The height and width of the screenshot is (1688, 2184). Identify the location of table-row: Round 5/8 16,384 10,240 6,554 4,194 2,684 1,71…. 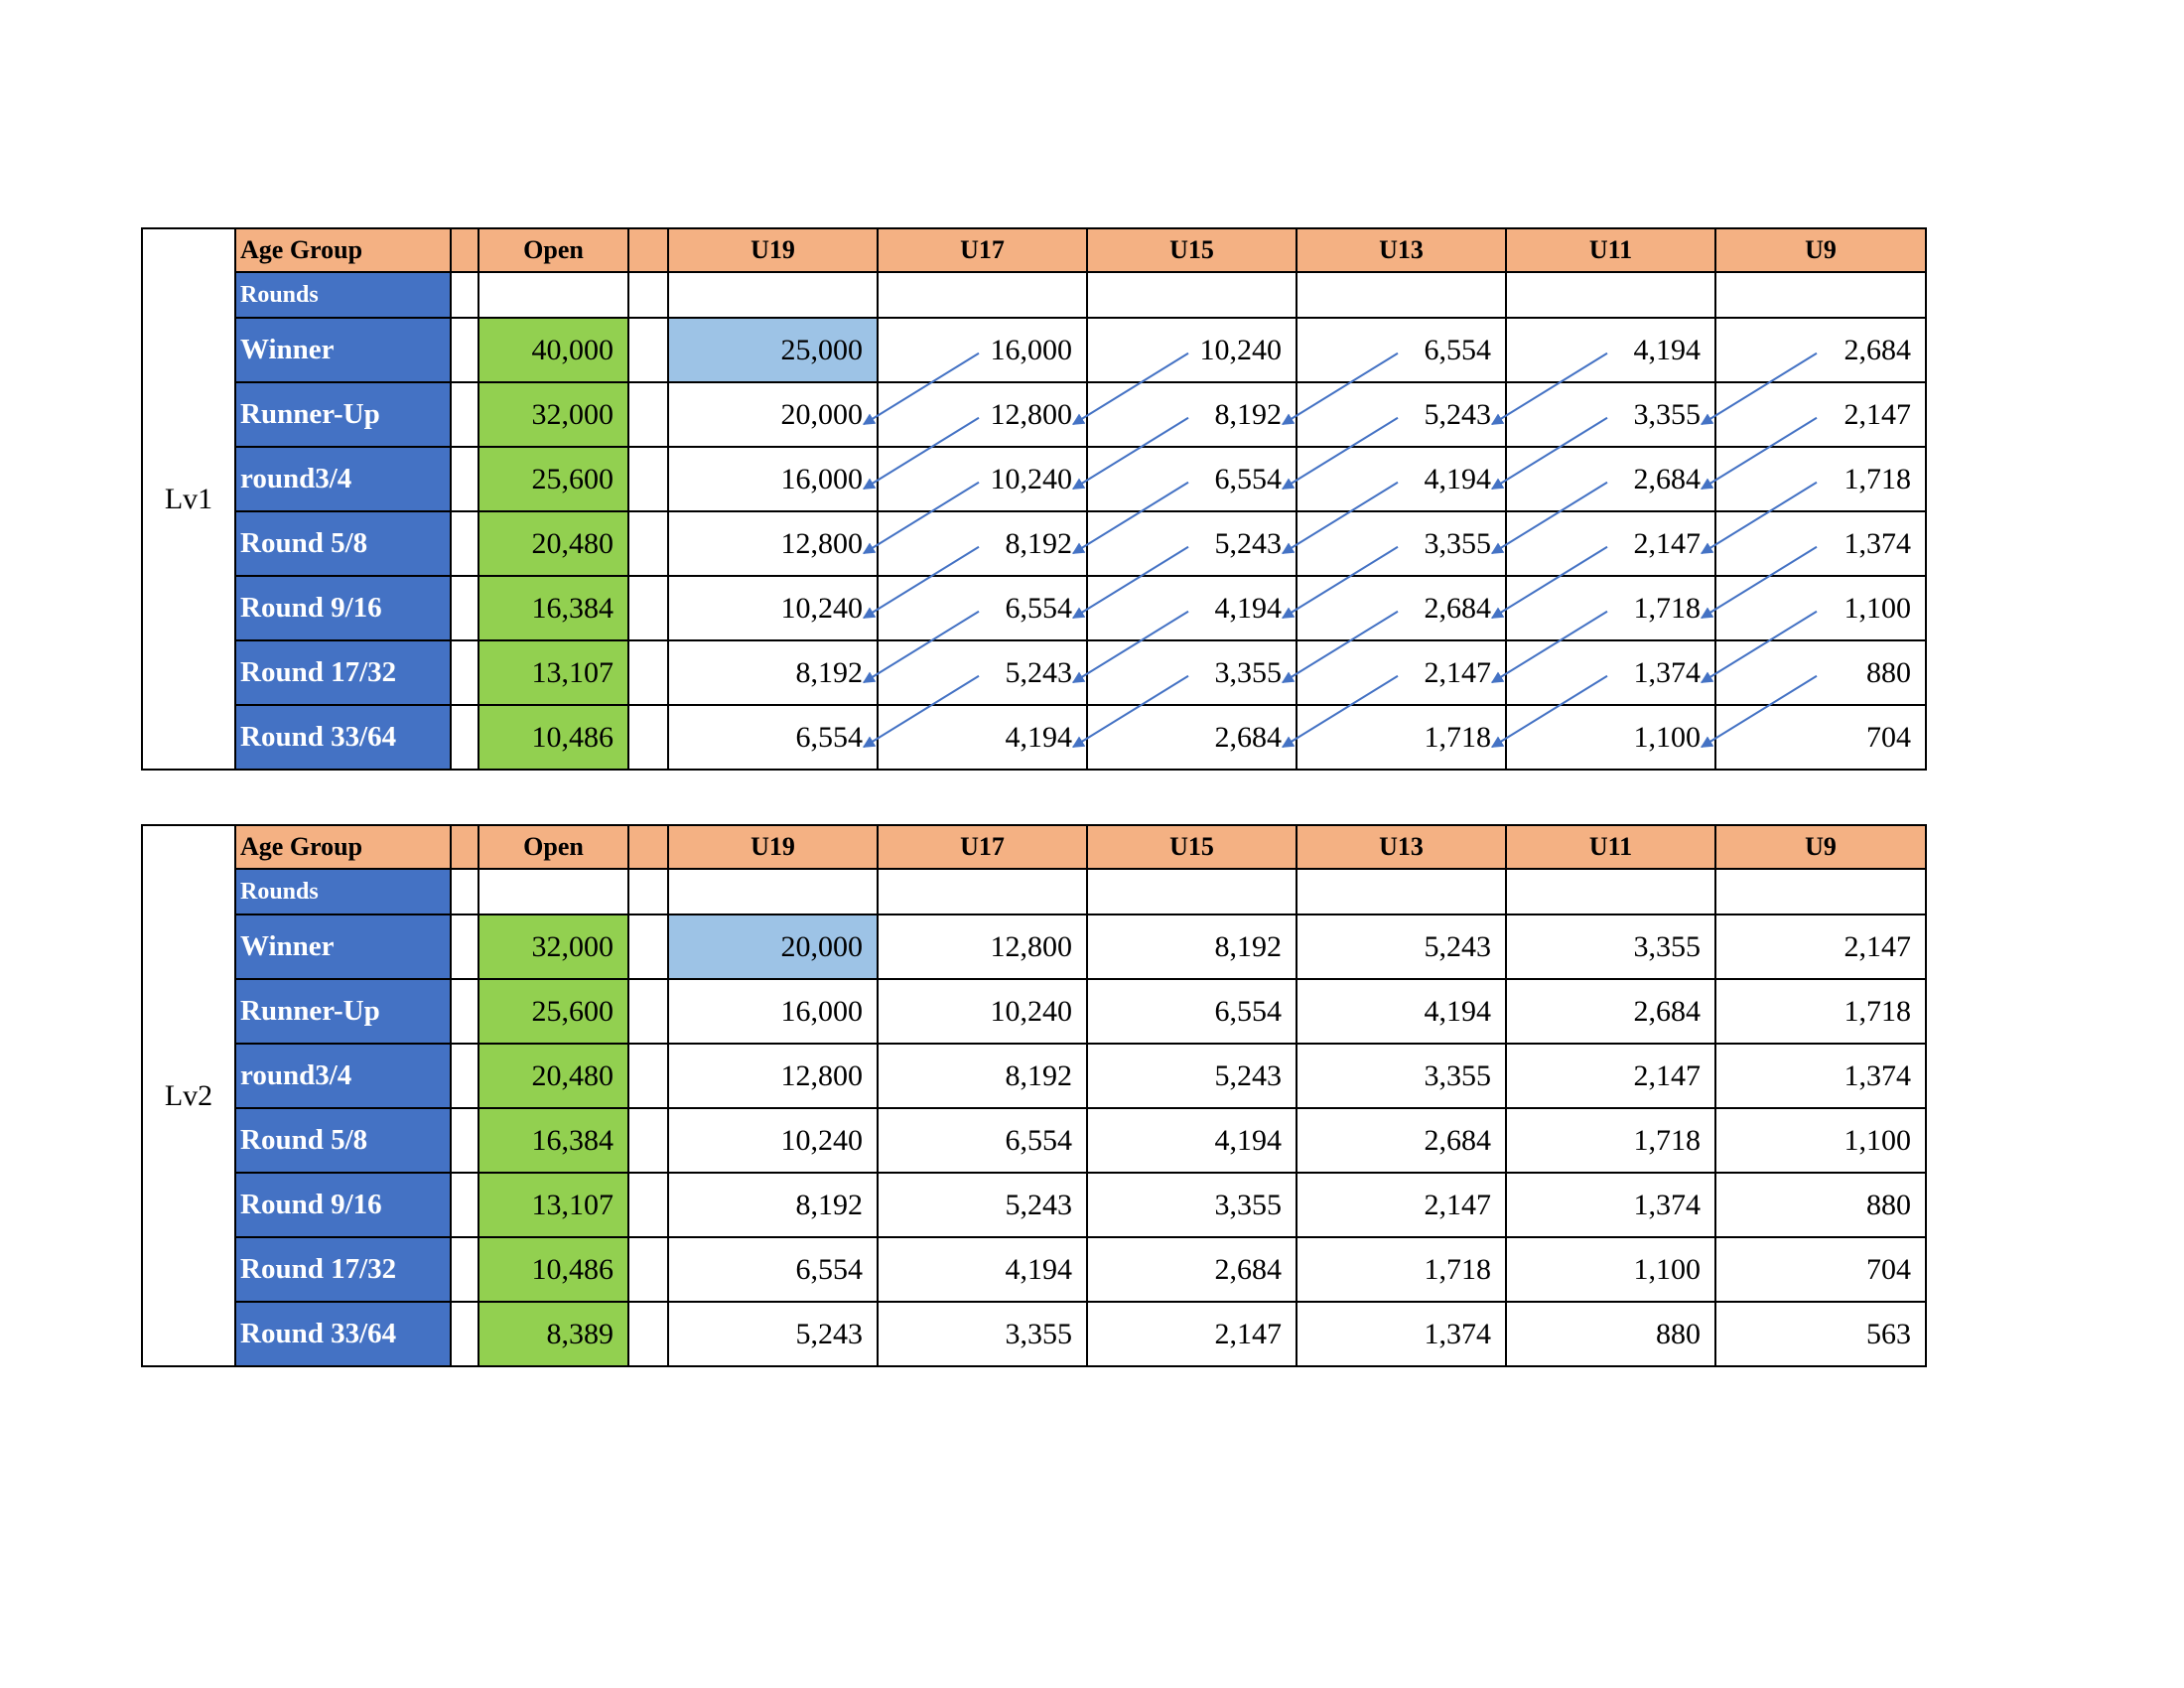
(1034, 1140).